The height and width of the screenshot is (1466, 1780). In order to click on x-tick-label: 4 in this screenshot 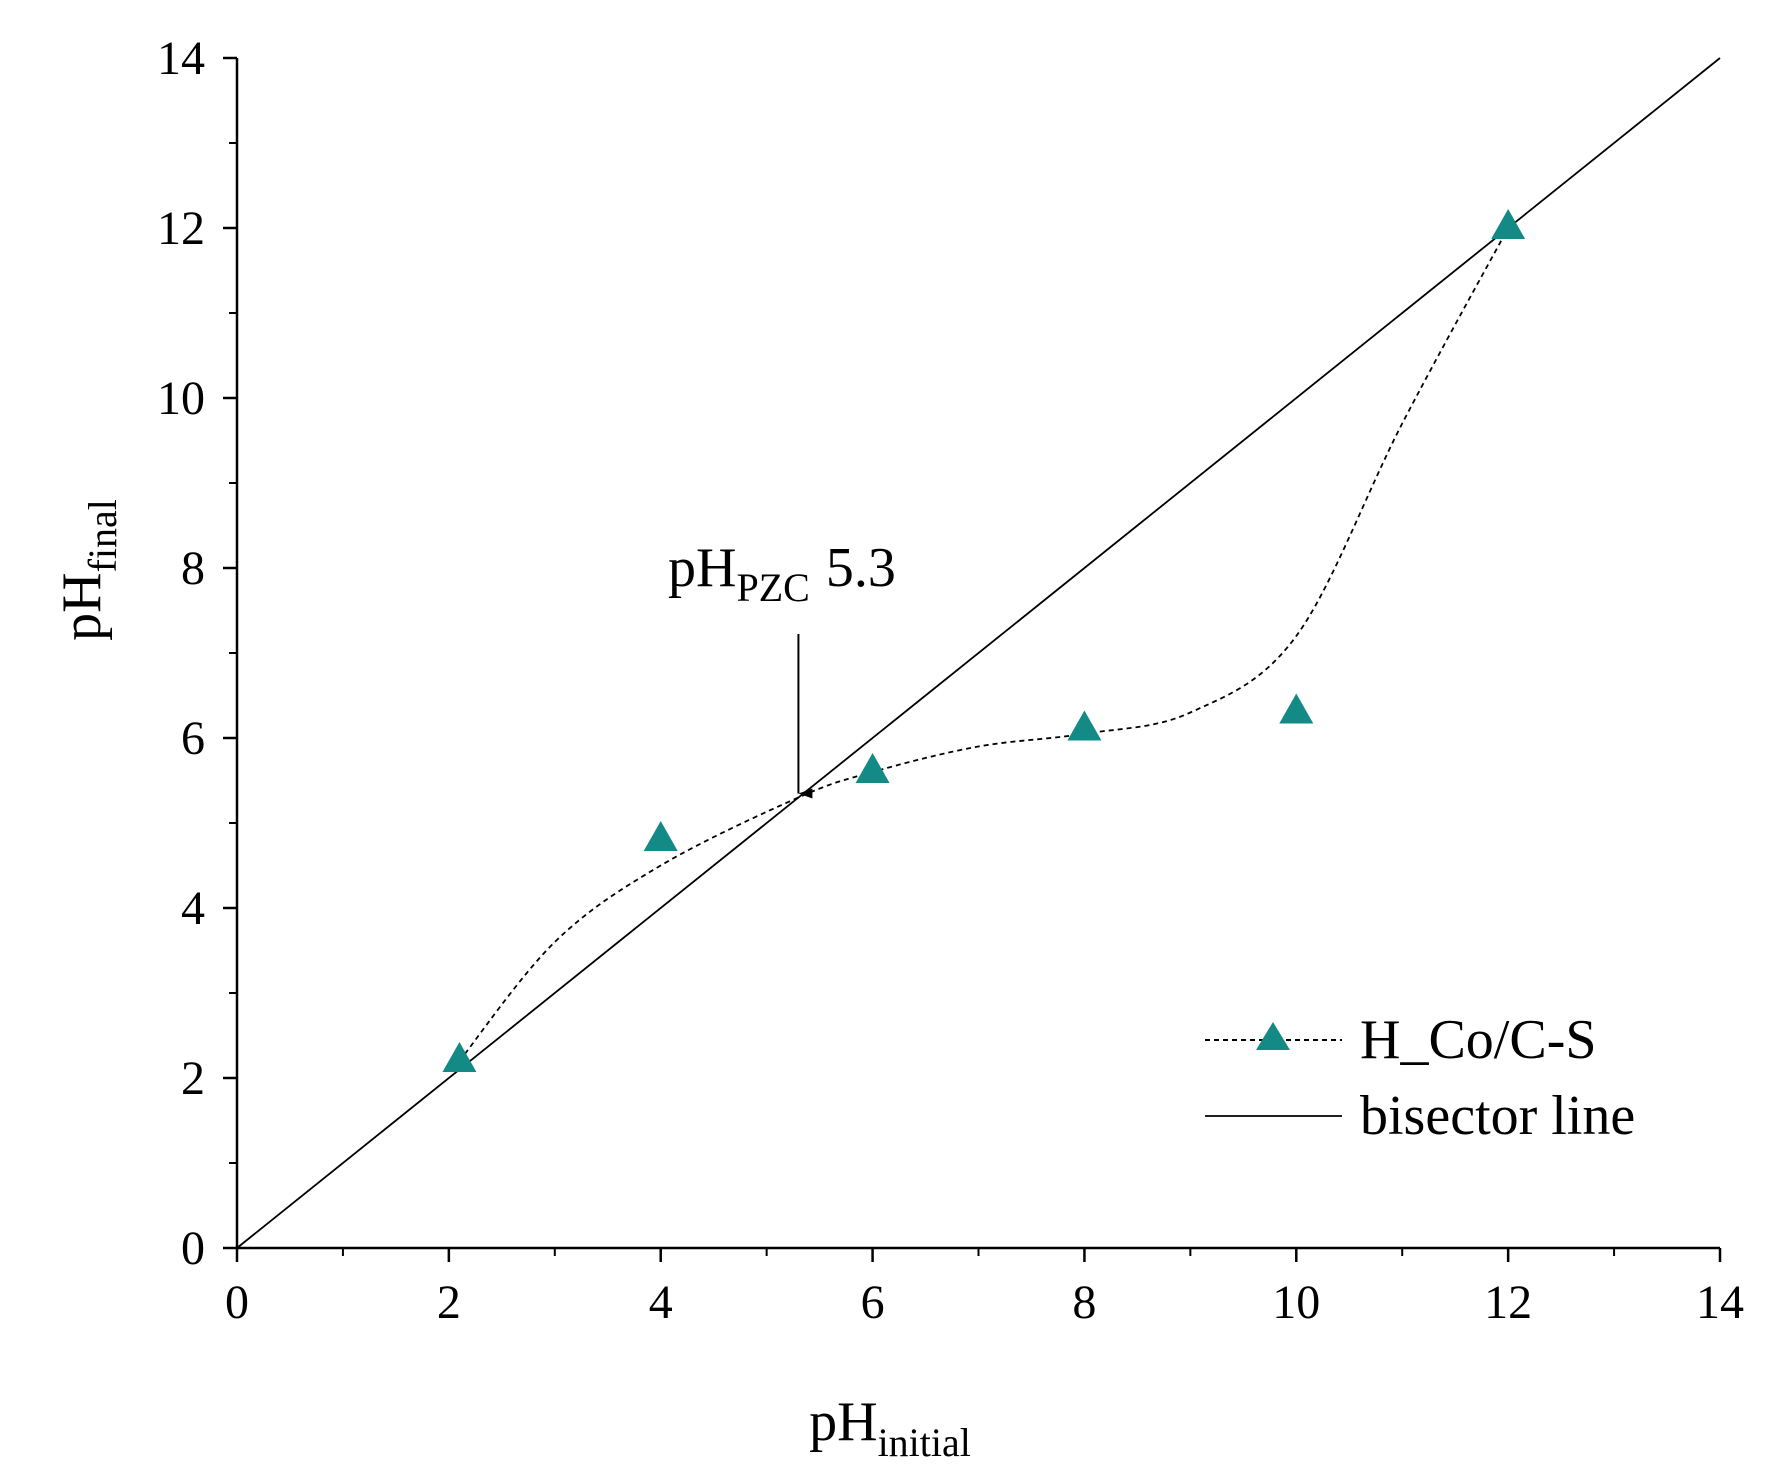, I will do `click(661, 1302)`.